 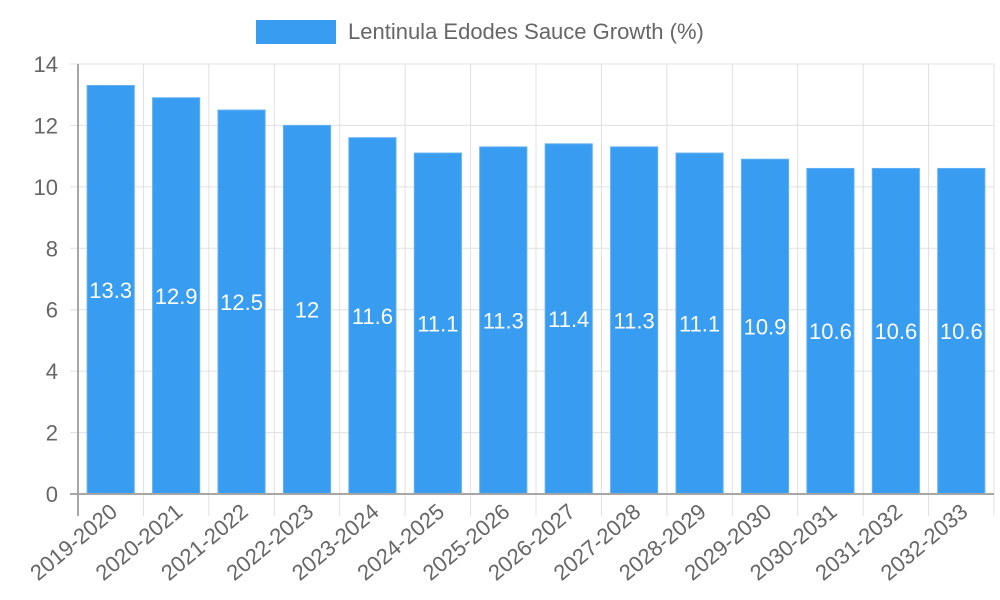 What do you see at coordinates (52, 494) in the screenshot?
I see `y-tick-label: 0` at bounding box center [52, 494].